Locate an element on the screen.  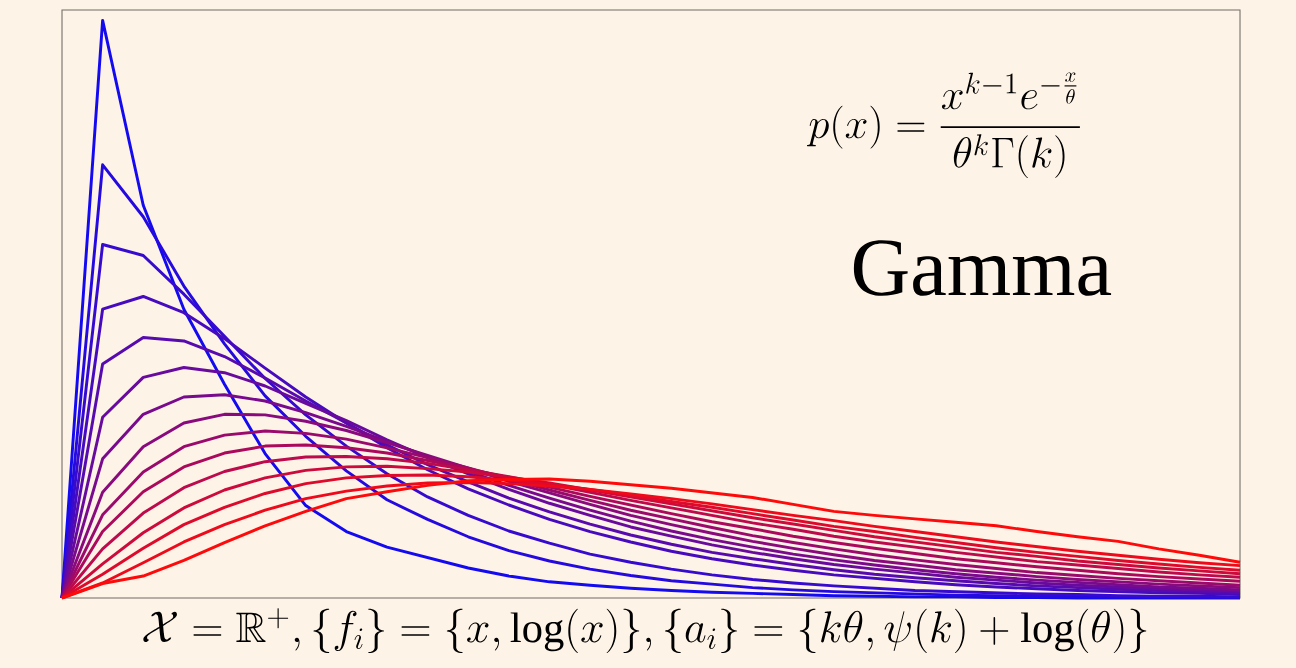
annotation: $p(x) = \frac{x^{k-1}e^{-\frac{x}{\theta}}}{\theta^{k}\Gamma(k)}$ is located at coordinates (943, 125).